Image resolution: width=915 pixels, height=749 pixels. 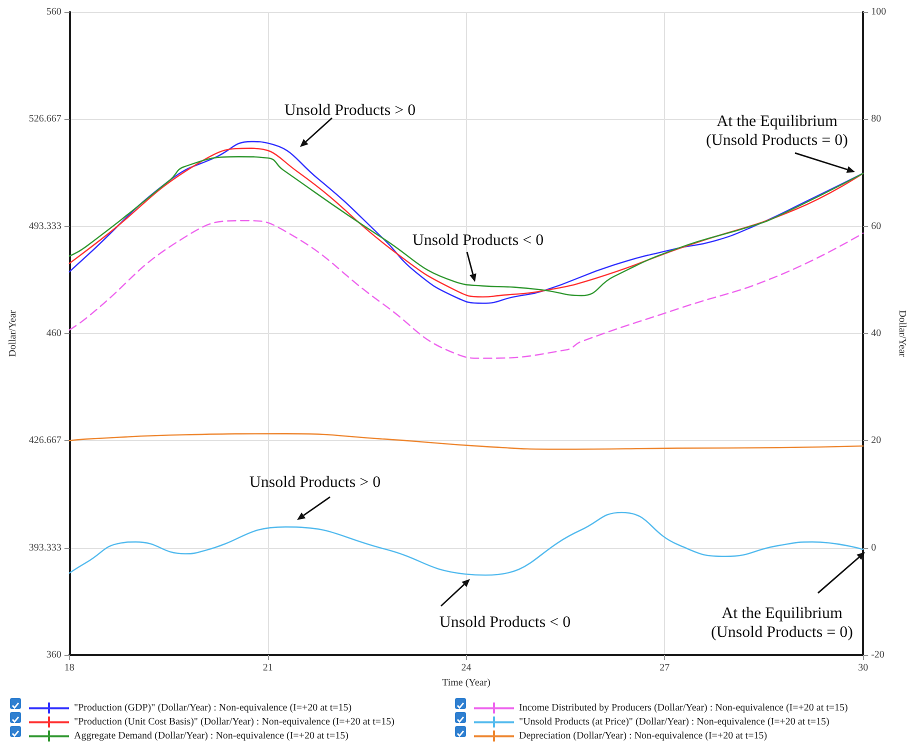 What do you see at coordinates (234, 722) in the screenshot?
I see `legend-label: "Production (Unit Cost Basis)" (Dollar/Year) : Non-equivalence (I=+20 at t=15)` at bounding box center [234, 722].